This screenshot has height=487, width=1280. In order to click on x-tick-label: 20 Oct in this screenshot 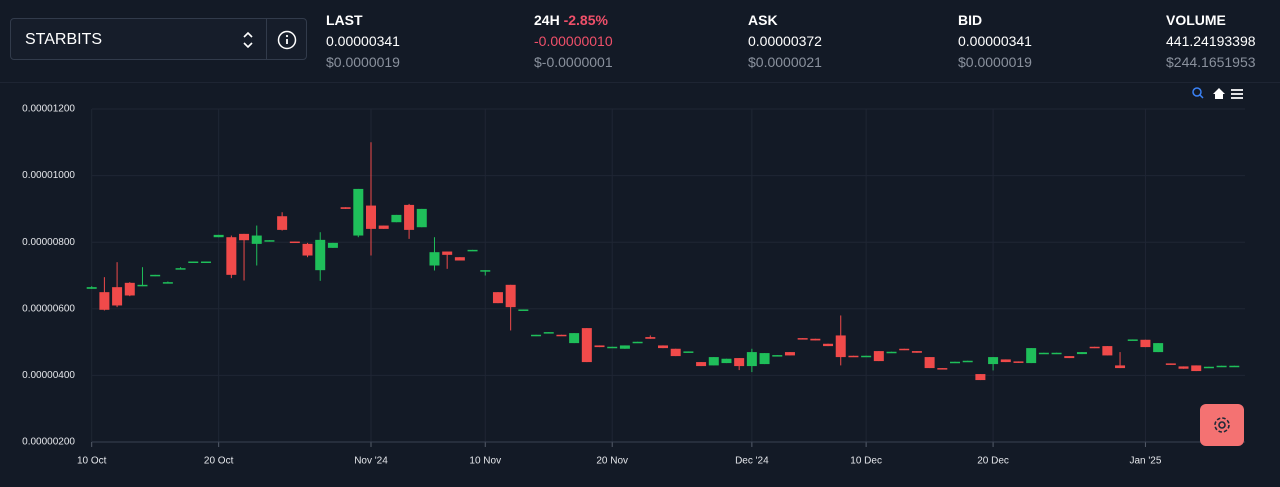, I will do `click(219, 461)`.